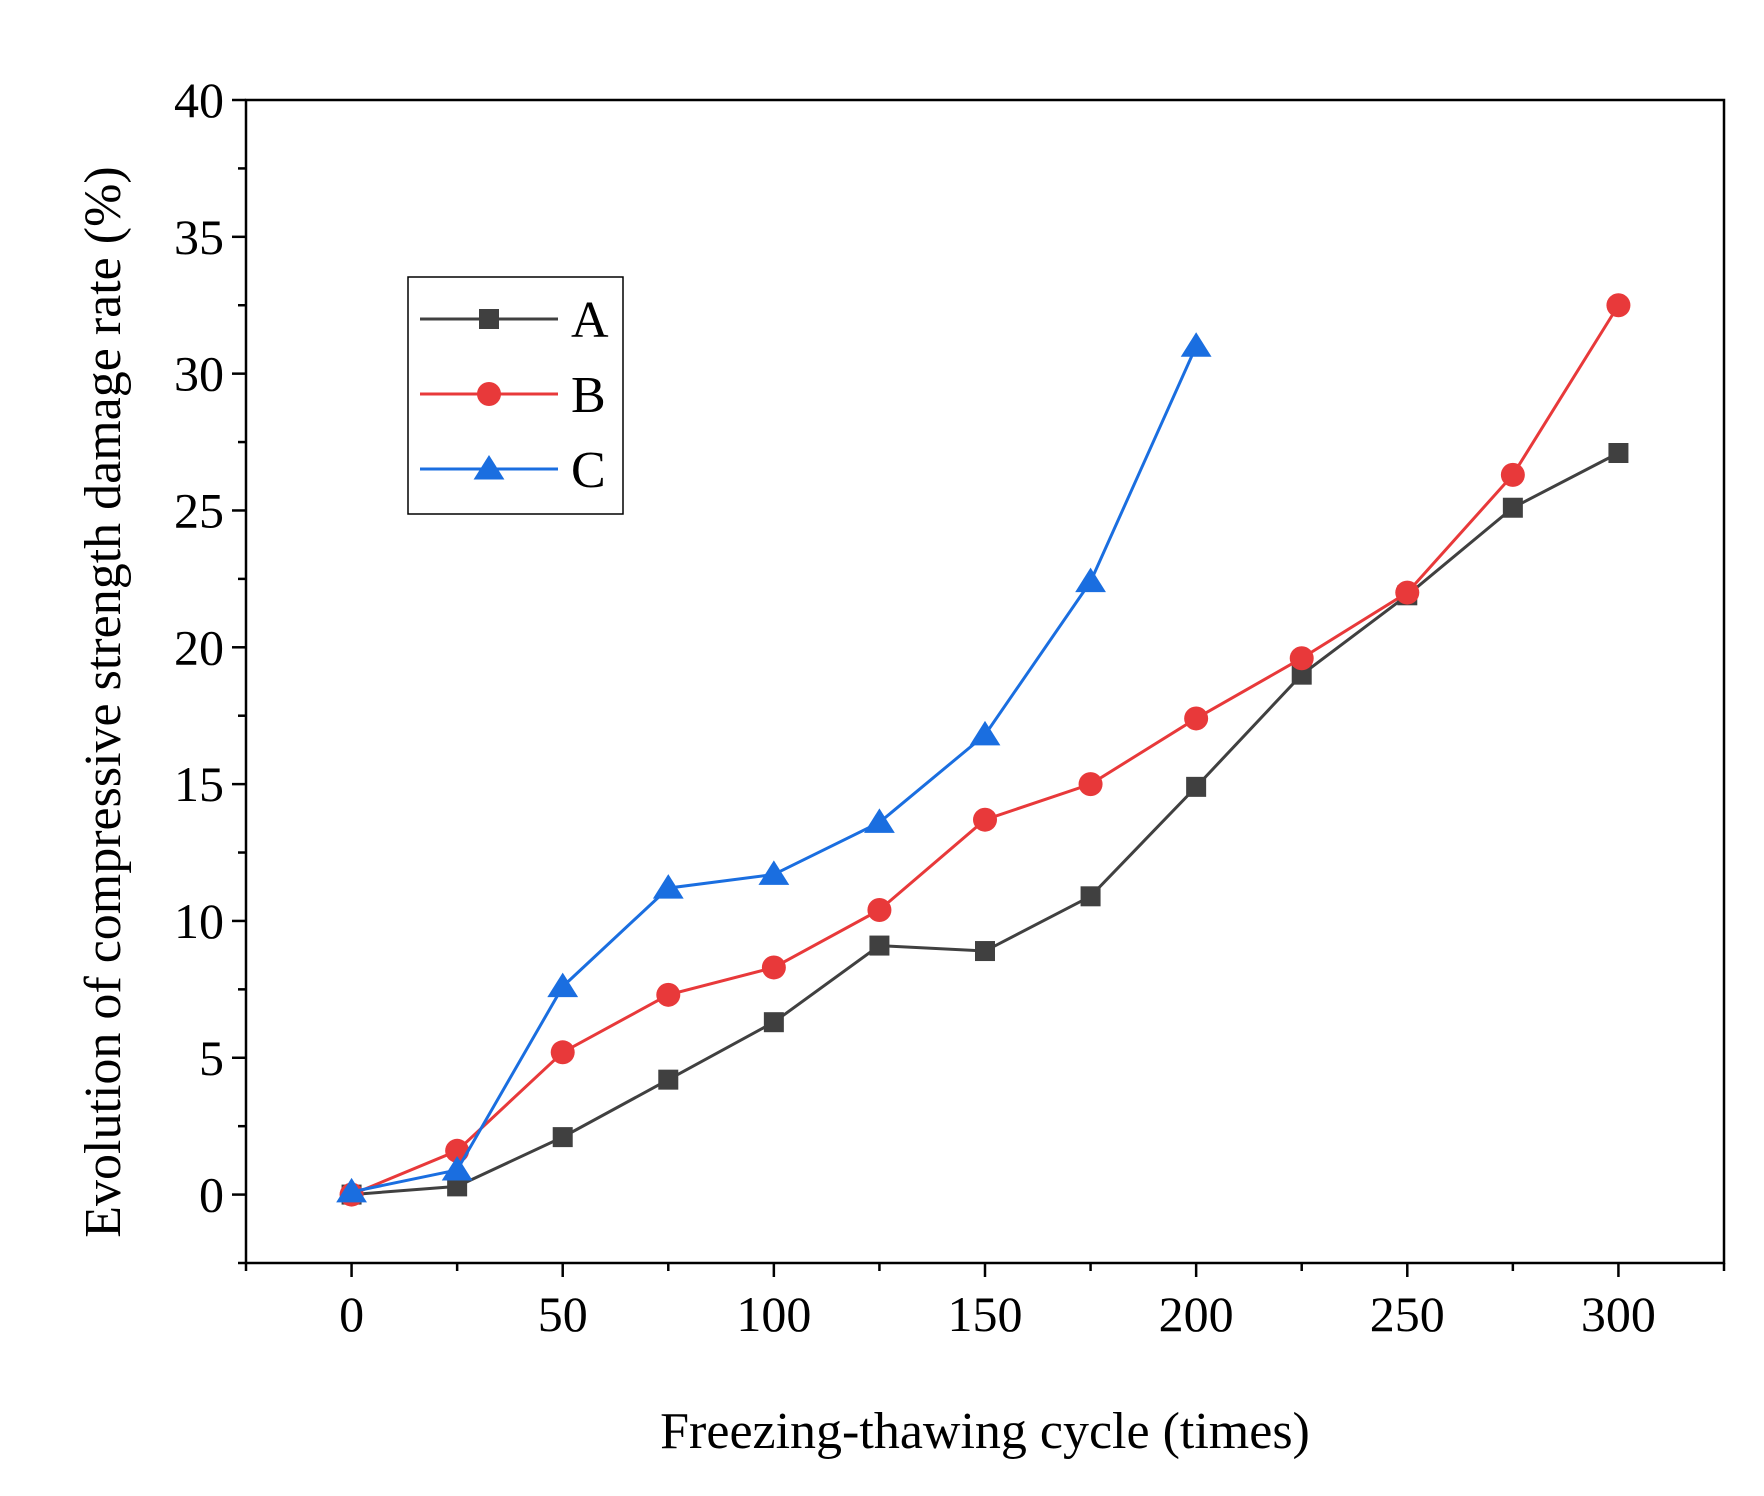 Image resolution: width=1764 pixels, height=1496 pixels. I want to click on x-tick-label-100: 100, so click(773, 1314).